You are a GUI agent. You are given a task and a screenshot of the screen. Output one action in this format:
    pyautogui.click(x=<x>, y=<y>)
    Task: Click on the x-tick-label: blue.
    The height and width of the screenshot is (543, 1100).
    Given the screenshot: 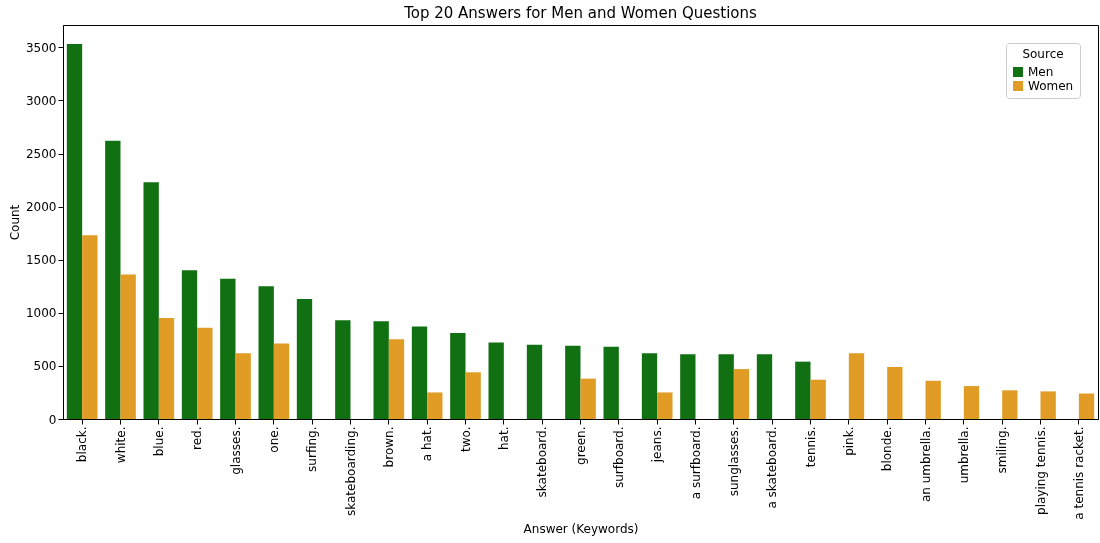 What is the action you would take?
    pyautogui.click(x=158, y=441)
    